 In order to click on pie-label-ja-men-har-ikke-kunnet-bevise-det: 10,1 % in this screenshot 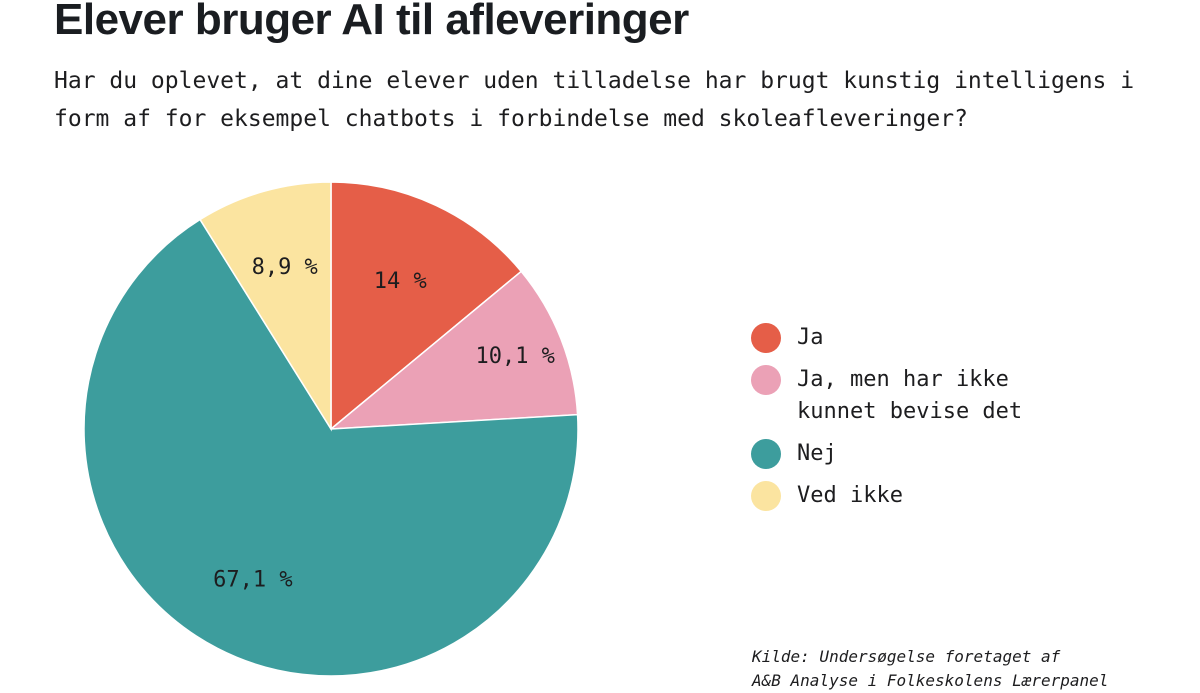, I will do `click(514, 356)`.